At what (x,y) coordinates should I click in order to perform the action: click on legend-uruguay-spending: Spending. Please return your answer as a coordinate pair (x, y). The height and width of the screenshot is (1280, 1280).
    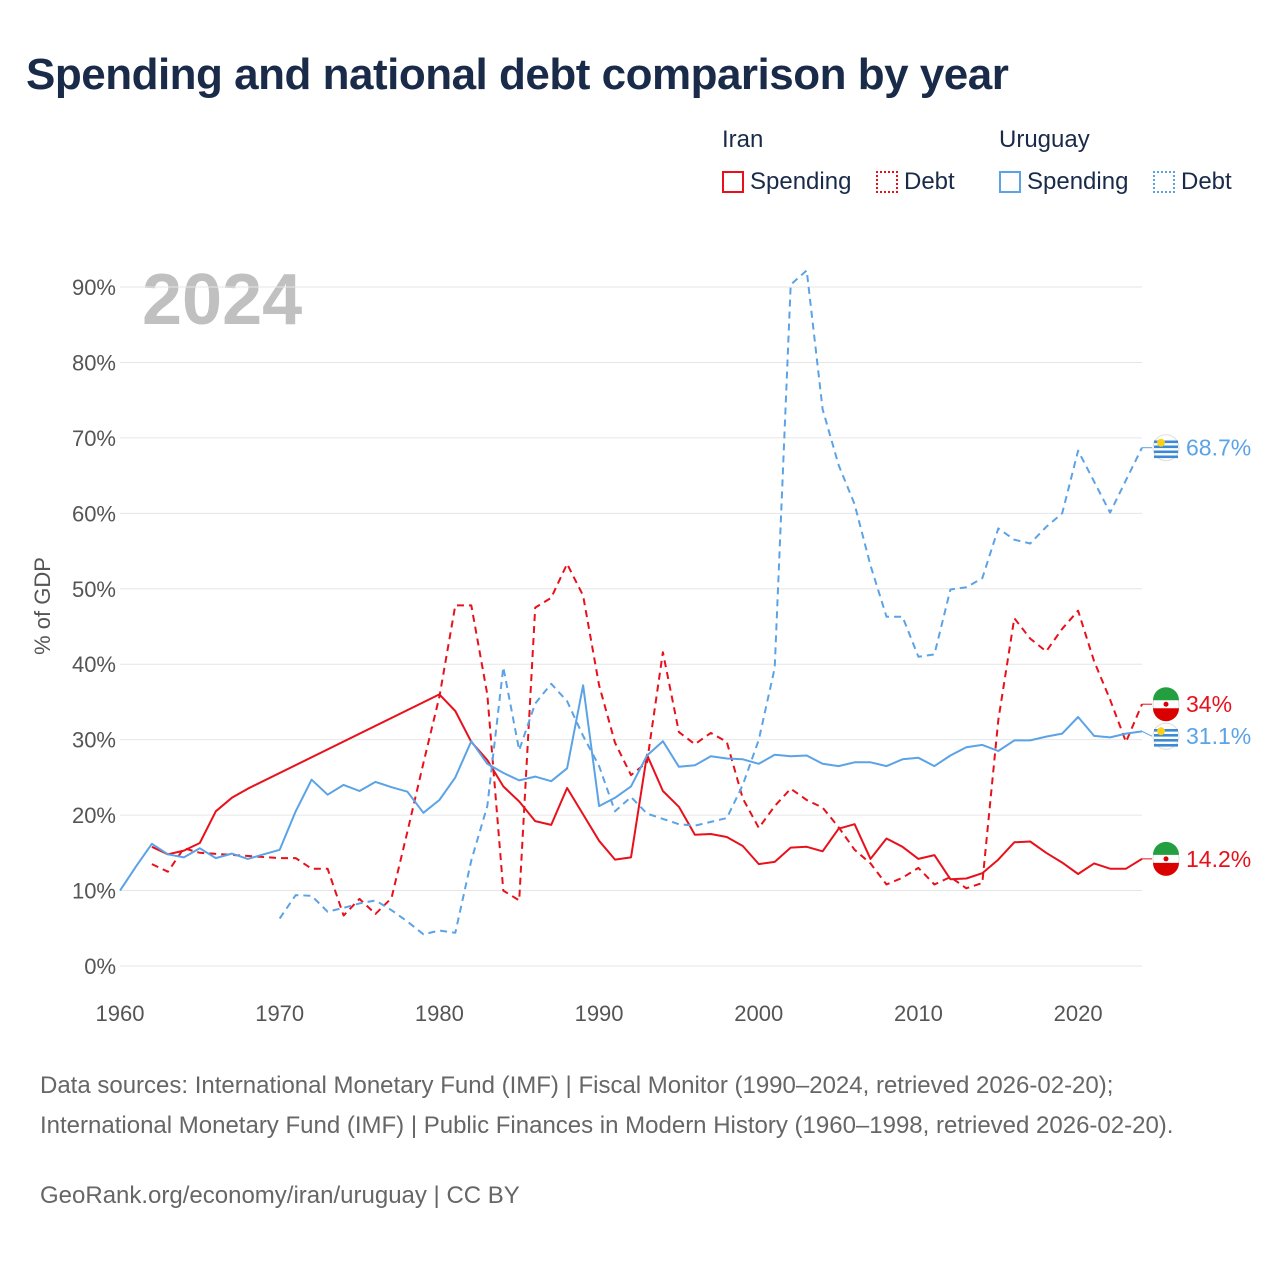
    Looking at the image, I should click on (1063, 182).